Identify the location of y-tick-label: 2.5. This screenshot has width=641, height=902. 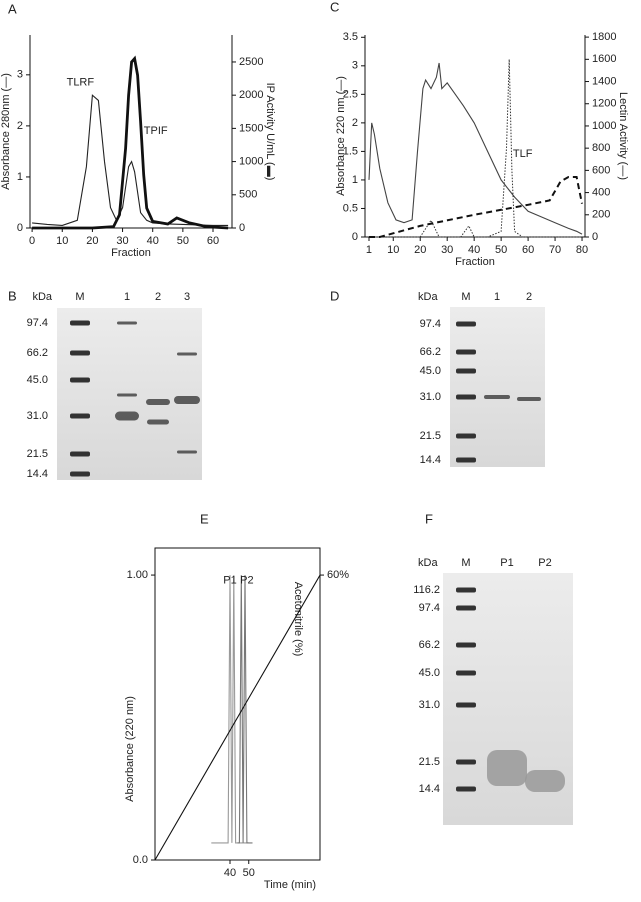
(350, 94).